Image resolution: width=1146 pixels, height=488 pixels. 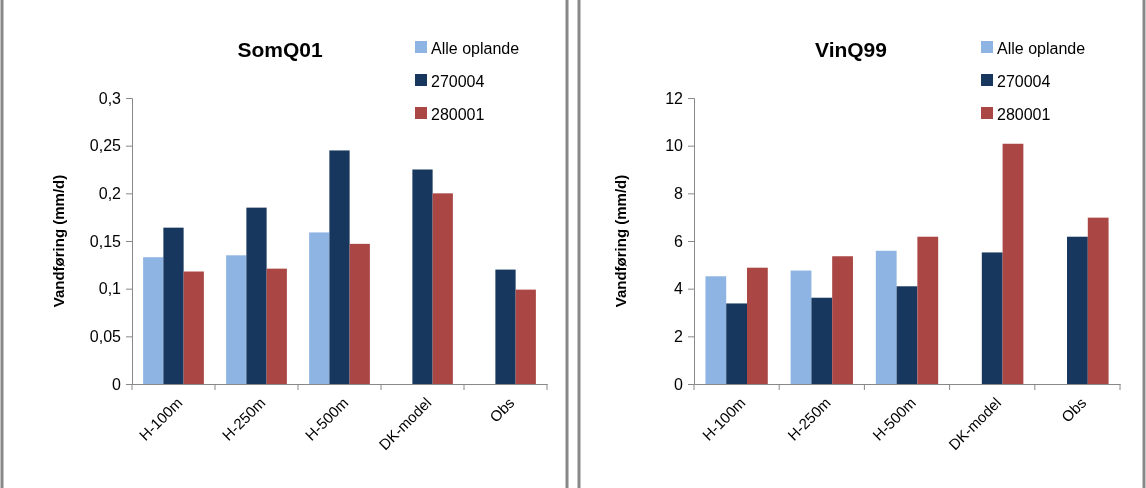 I want to click on y-tick-label: 0,3, so click(x=110, y=98).